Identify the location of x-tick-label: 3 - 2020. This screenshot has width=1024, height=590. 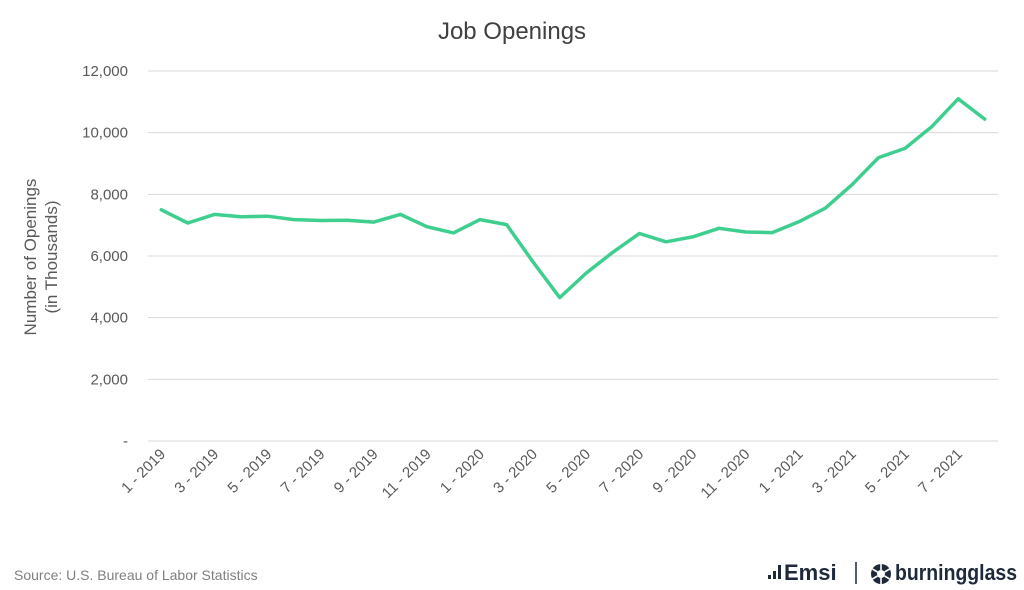
(515, 471).